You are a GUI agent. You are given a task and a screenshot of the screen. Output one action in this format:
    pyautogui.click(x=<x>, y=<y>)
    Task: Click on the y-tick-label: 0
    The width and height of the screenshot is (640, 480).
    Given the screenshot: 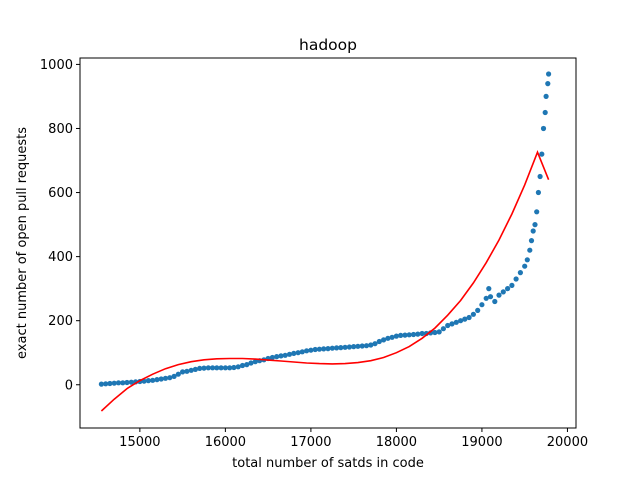 What is the action you would take?
    pyautogui.click(x=69, y=385)
    